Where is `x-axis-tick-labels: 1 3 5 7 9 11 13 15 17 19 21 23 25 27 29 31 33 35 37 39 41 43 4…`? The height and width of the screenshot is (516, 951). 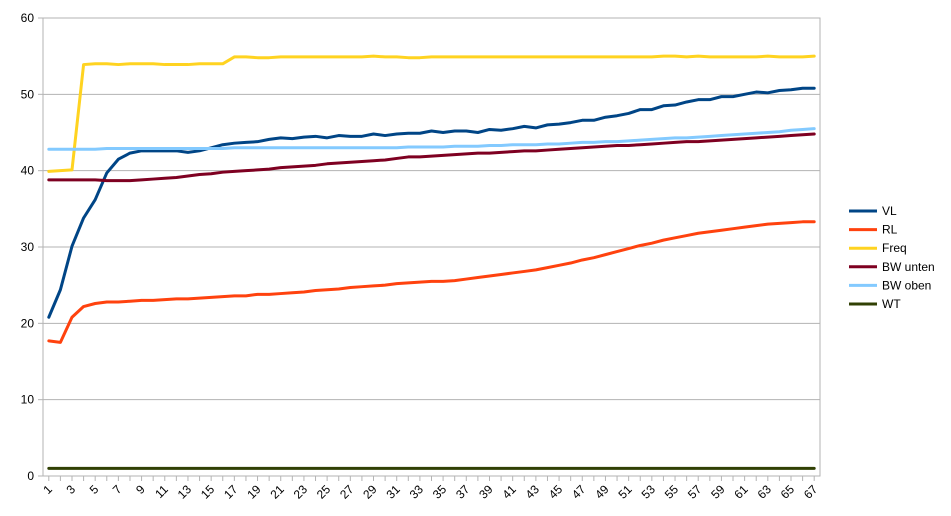
x-axis-tick-labels: 1 3 5 7 9 11 13 15 17 19 21 23 25 27 29 31 33 35 37 39 41 43 4… is located at coordinates (430, 492).